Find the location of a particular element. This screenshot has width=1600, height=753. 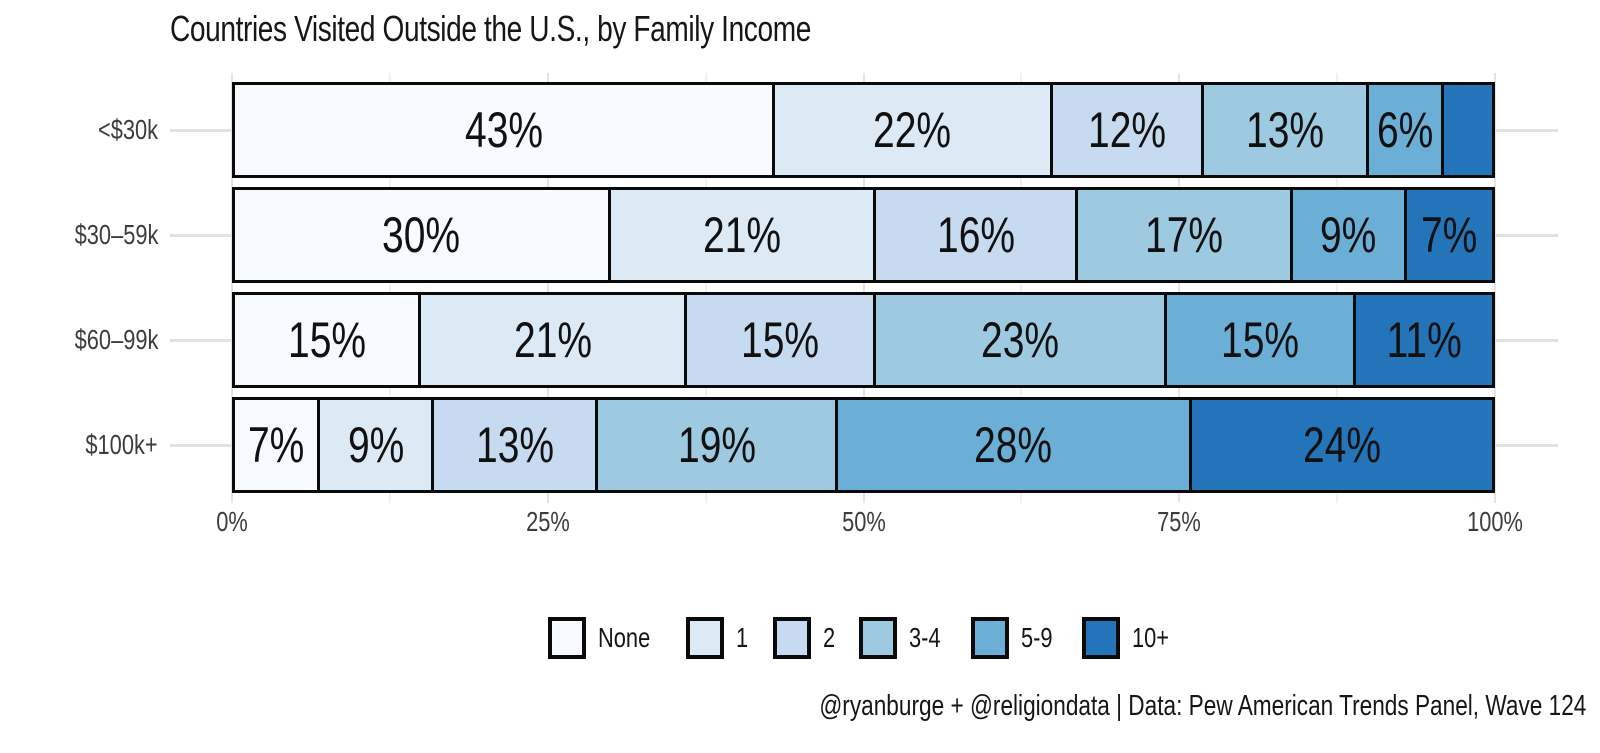

bar-segment: 24% is located at coordinates (1343, 445).